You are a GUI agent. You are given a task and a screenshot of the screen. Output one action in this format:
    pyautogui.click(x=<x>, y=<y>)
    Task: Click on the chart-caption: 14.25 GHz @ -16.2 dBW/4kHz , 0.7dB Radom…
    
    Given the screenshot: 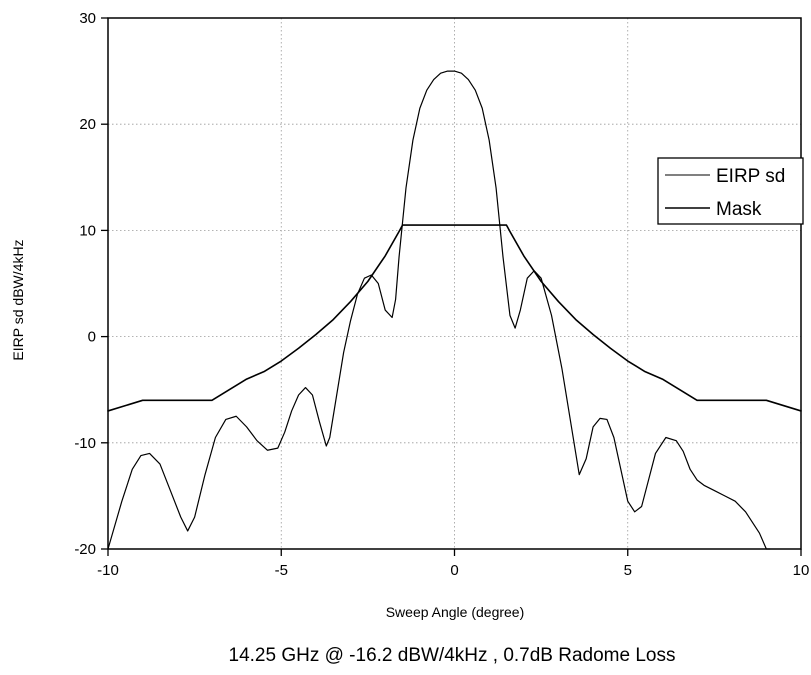 What is the action you would take?
    pyautogui.click(x=452, y=655)
    